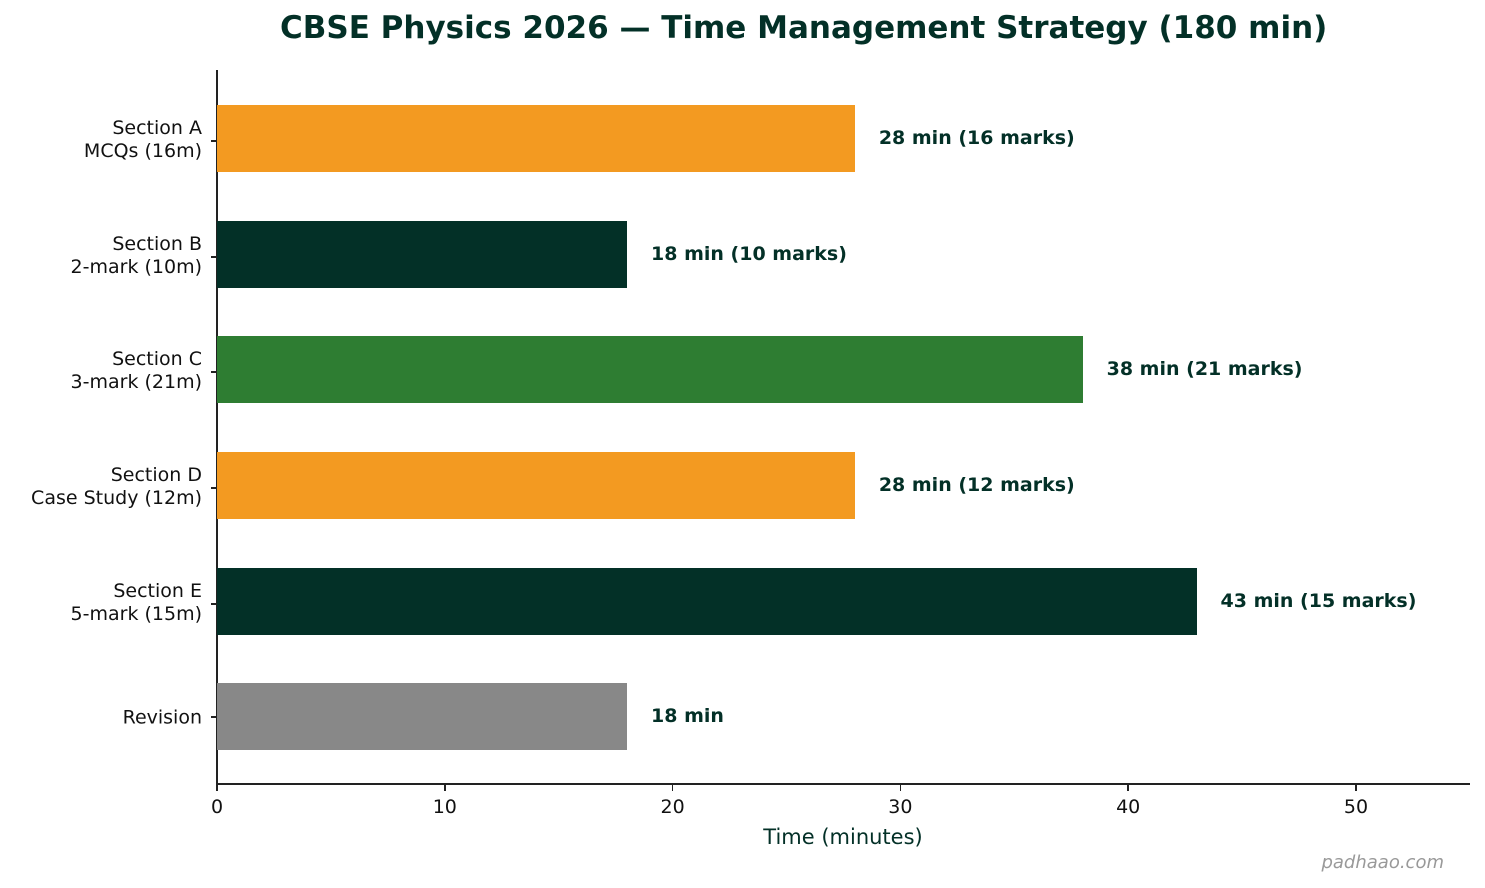 The image size is (1485, 888). I want to click on y-tick-label: Section B 2-mark (10m), so click(136, 255).